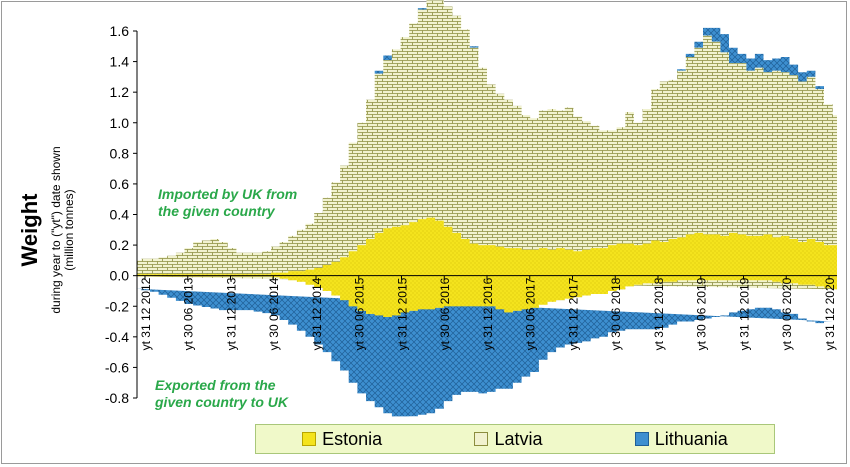 Image resolution: width=850 pixels, height=467 pixels. What do you see at coordinates (120, 245) in the screenshot?
I see `y-tick-label: 0.2` at bounding box center [120, 245].